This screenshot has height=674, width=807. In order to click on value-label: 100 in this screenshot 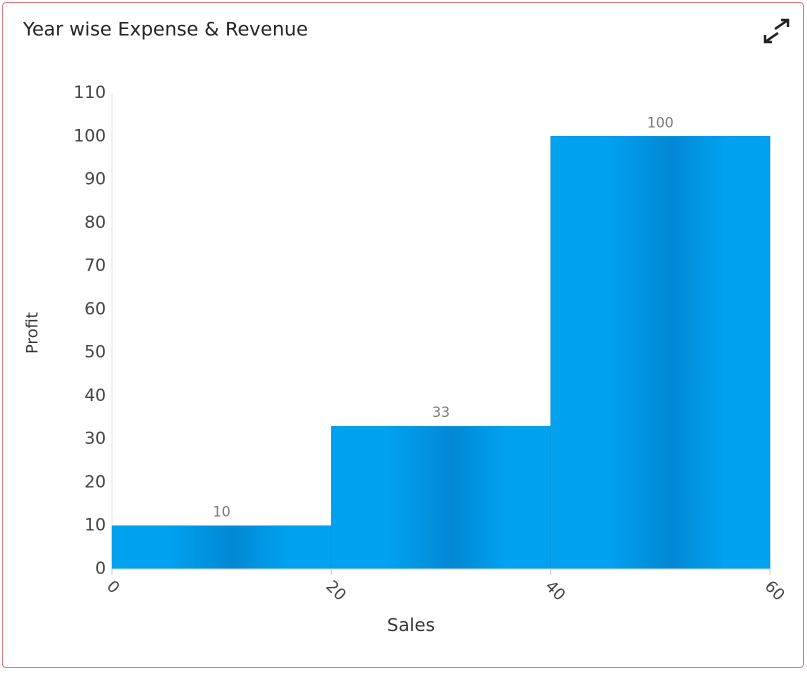, I will do `click(660, 123)`.